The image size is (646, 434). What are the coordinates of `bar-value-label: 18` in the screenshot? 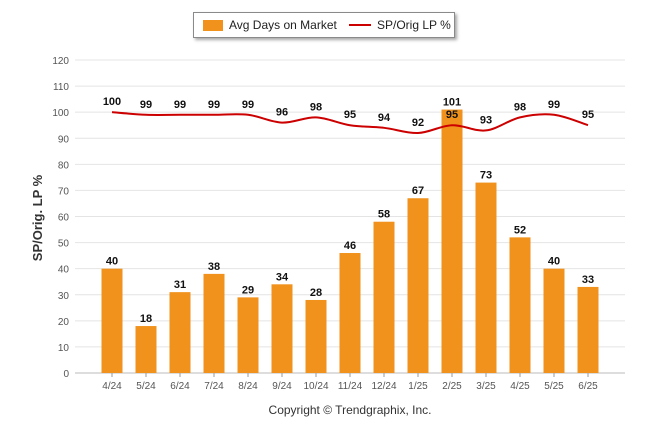 It's located at (146, 319).